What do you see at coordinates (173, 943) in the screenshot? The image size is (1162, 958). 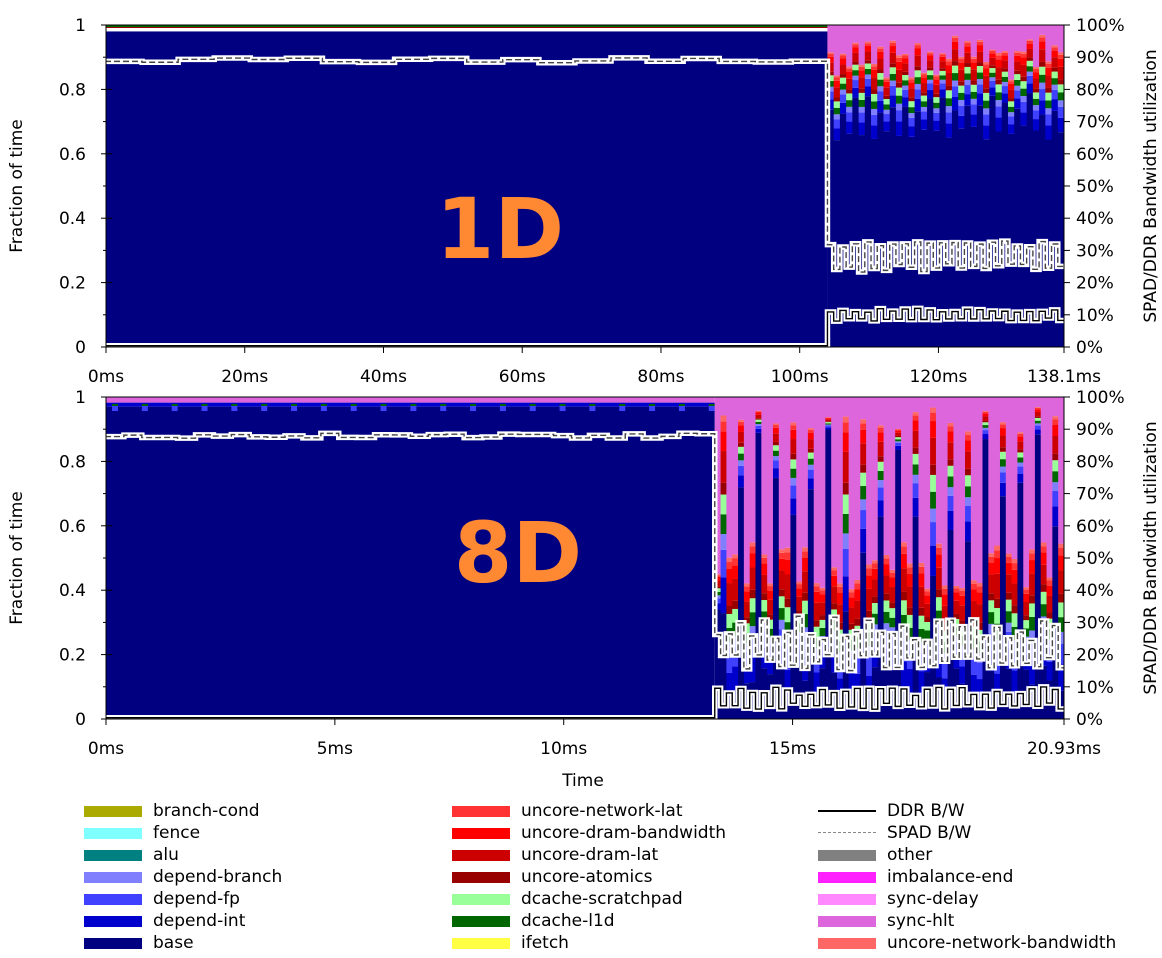 I see `legend-label: base` at bounding box center [173, 943].